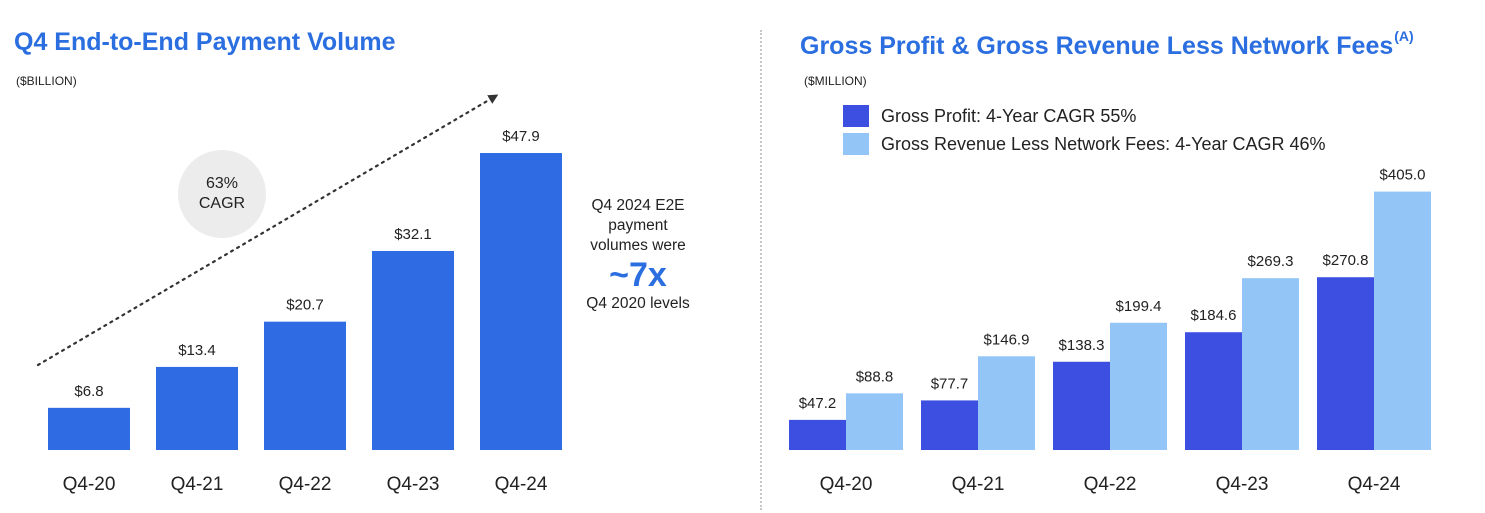 This screenshot has height=513, width=1485. I want to click on legend-swatch-gross-profit, so click(856, 116).